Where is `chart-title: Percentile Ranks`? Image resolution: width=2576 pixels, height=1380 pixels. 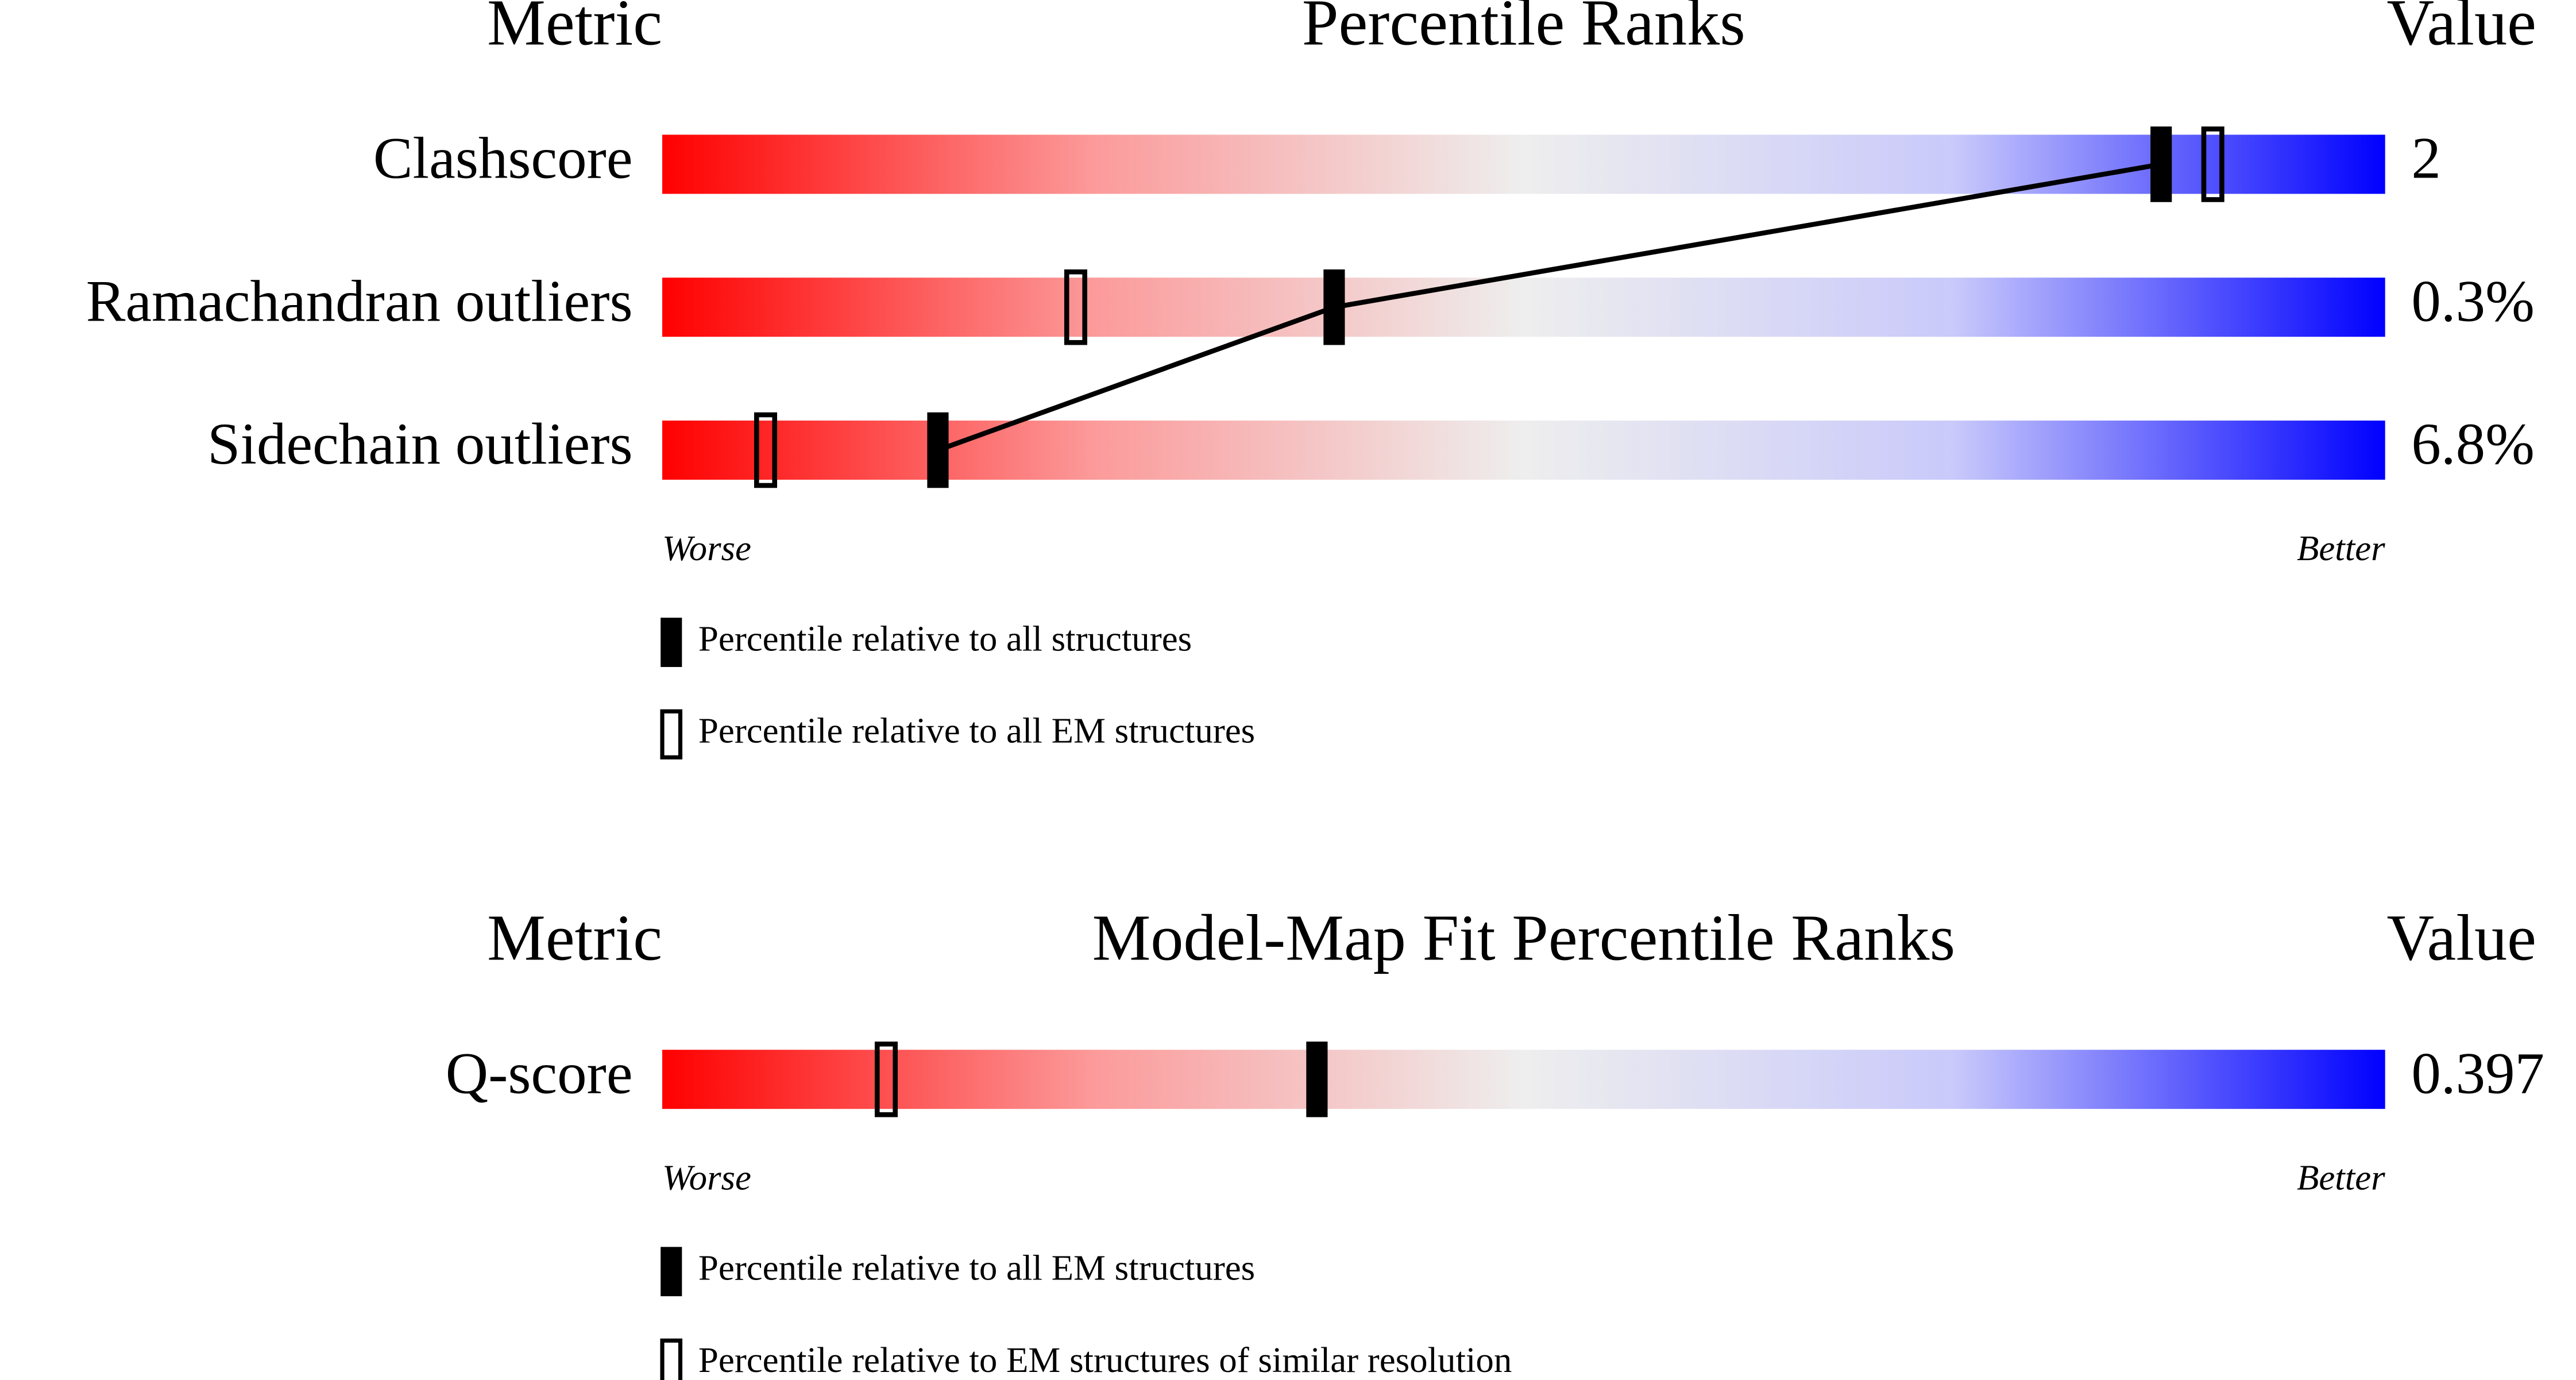
chart-title: Percentile Ranks is located at coordinates (1523, 29).